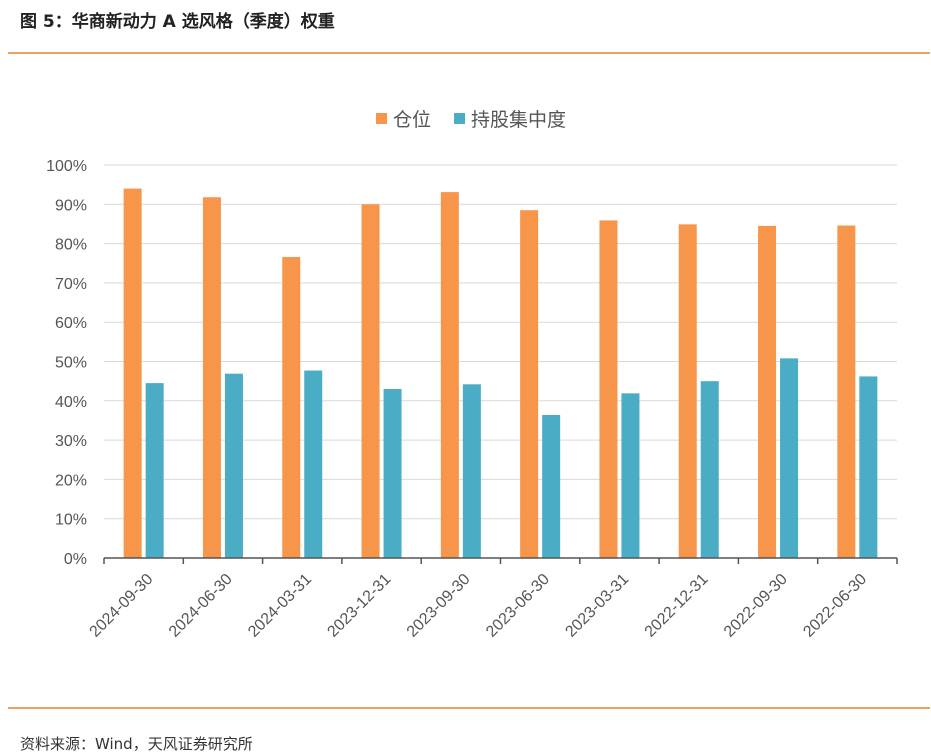  What do you see at coordinates (500, 560) in the screenshot?
I see `x-axis` at bounding box center [500, 560].